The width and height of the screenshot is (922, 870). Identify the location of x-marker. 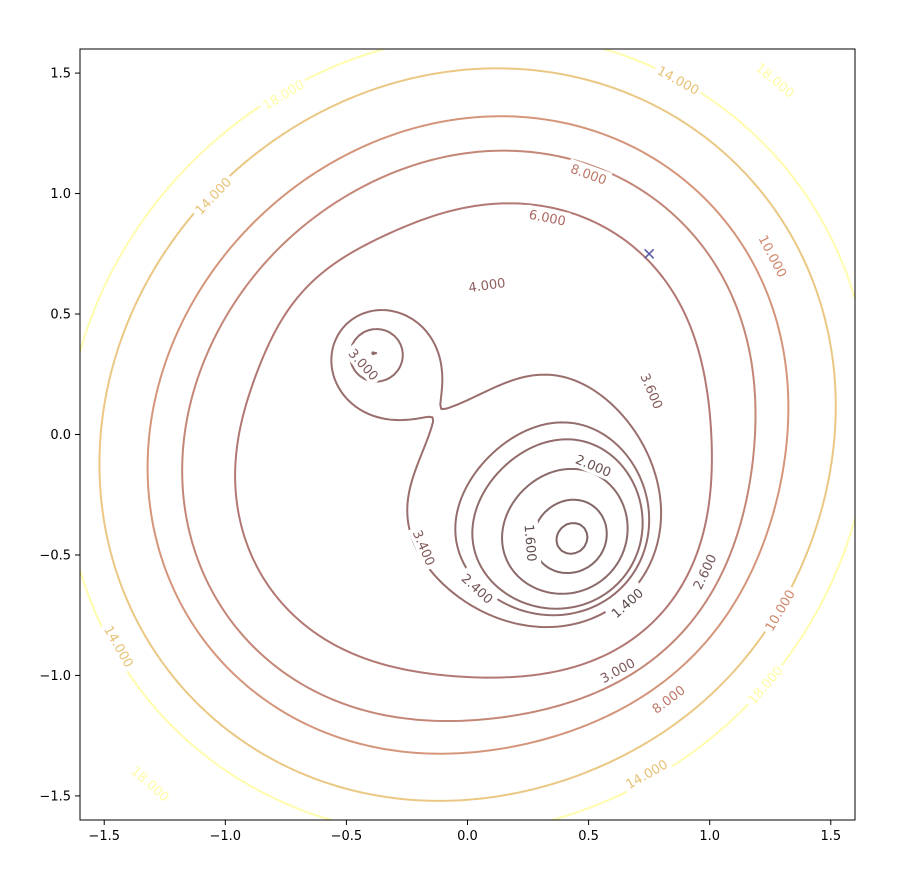
(649, 253).